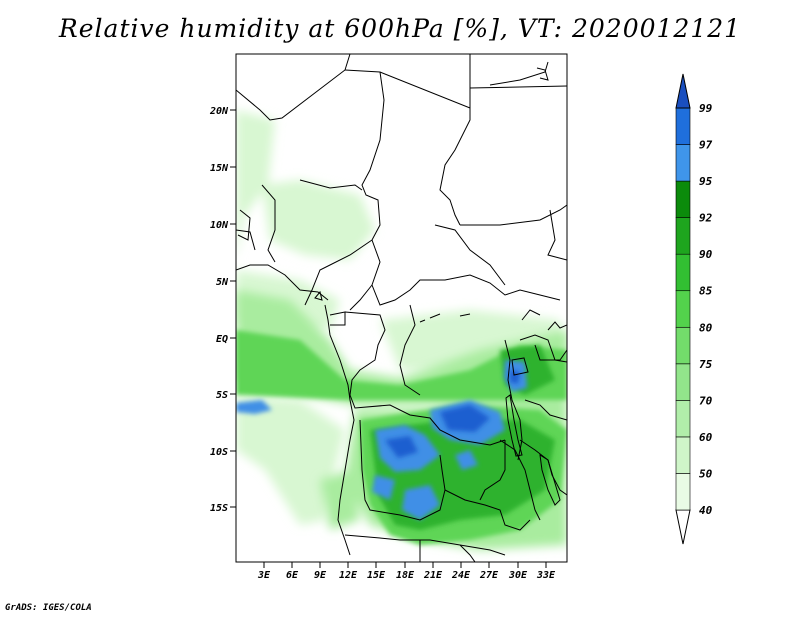 Image resolution: width=800 pixels, height=618 pixels. What do you see at coordinates (706, 510) in the screenshot?
I see `colorbar-label: 40` at bounding box center [706, 510].